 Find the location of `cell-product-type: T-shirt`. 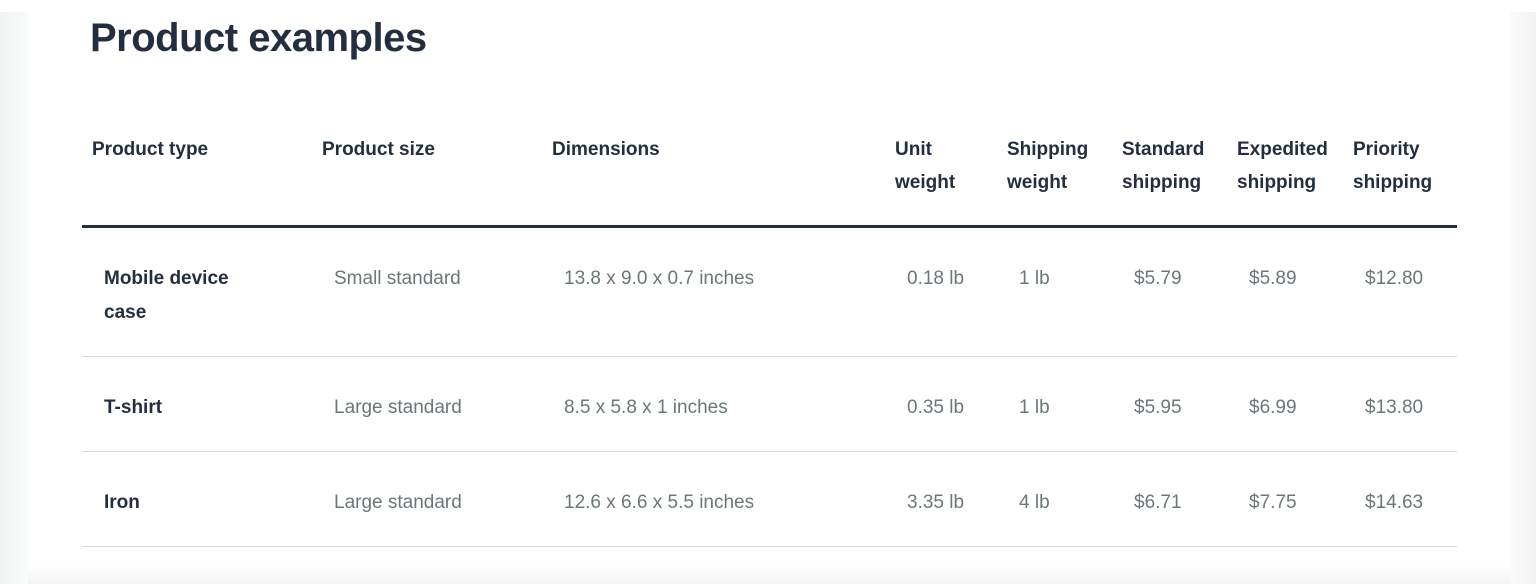

cell-product-type: T-shirt is located at coordinates (197, 404).